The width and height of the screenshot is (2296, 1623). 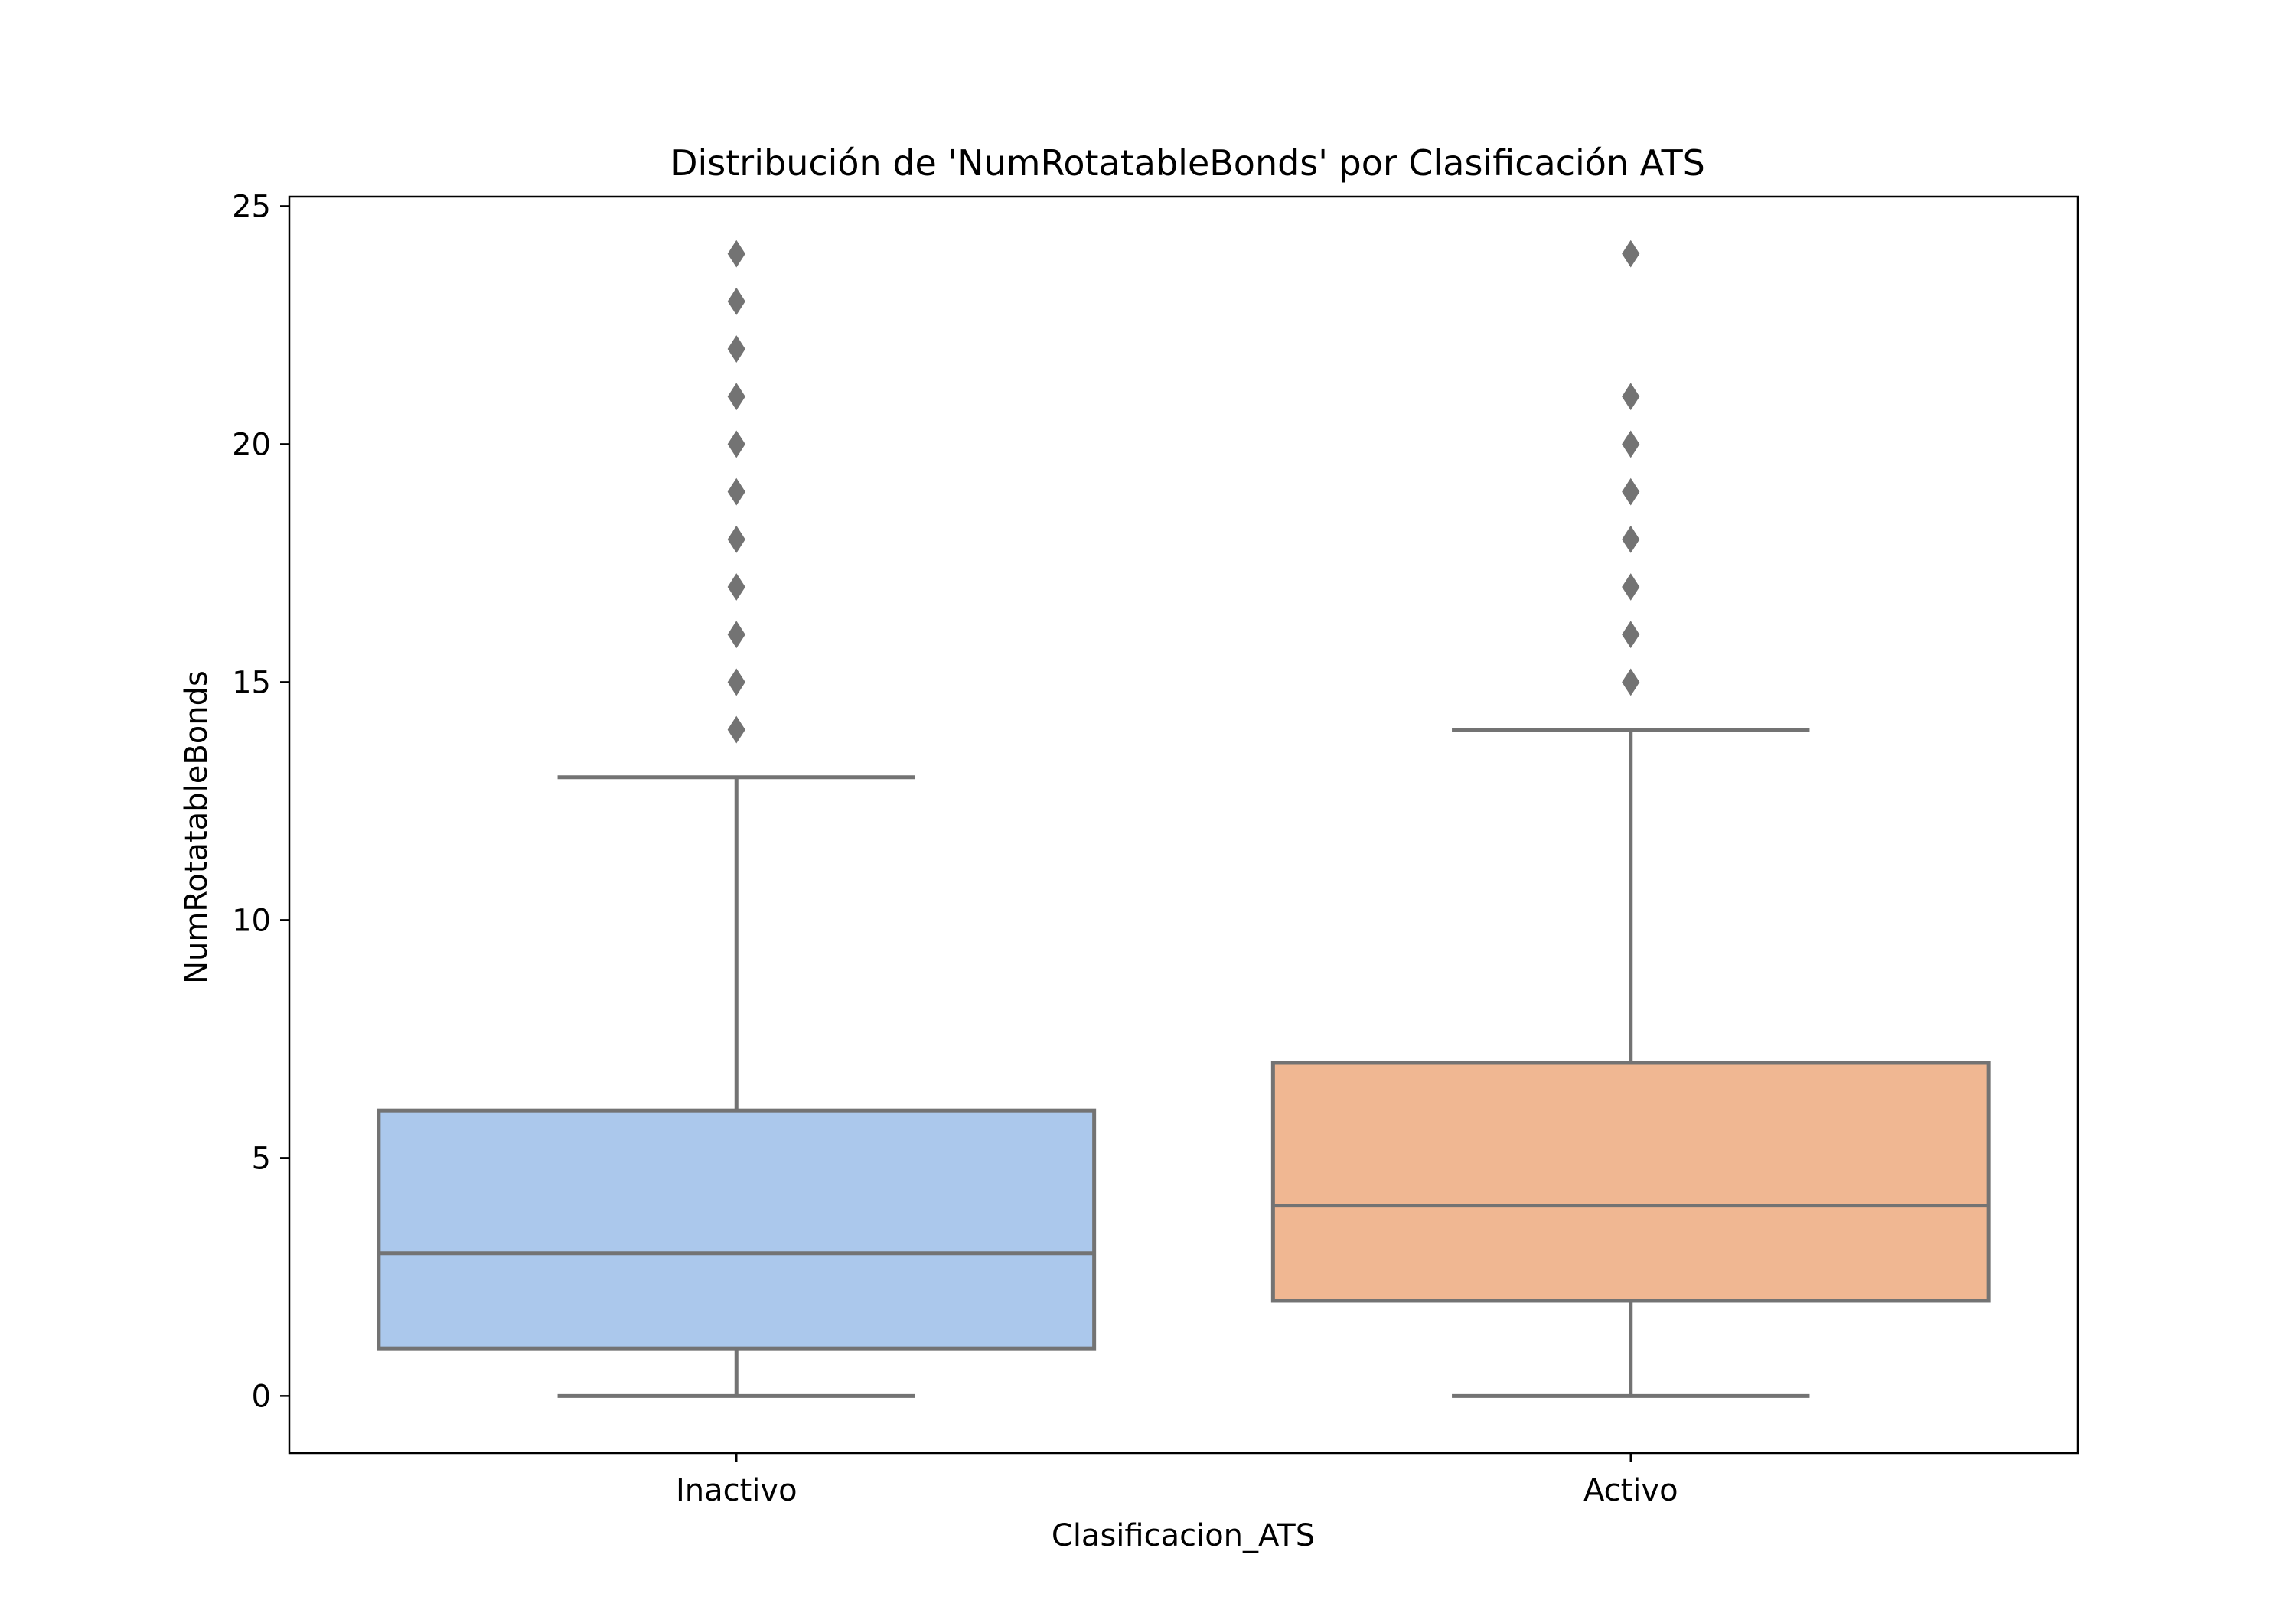 I want to click on y-axis-ticks: 0 5 10 15 20 25, so click(x=260, y=801).